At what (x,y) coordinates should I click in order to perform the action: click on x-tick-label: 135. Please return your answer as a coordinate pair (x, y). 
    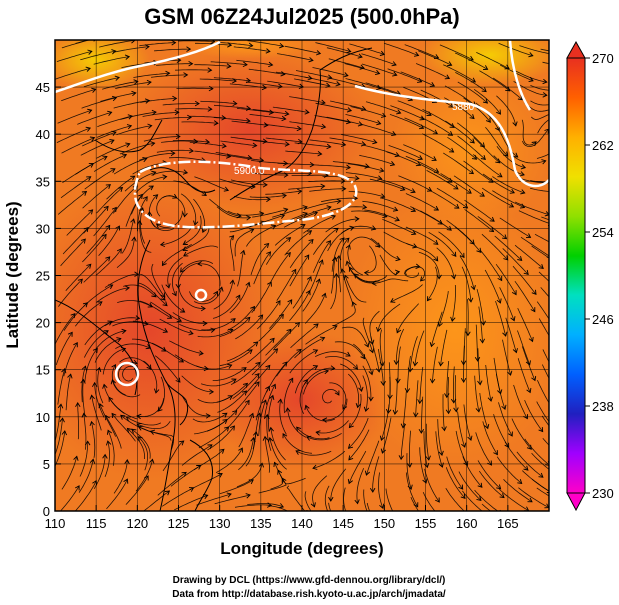
    Looking at the image, I should click on (261, 523).